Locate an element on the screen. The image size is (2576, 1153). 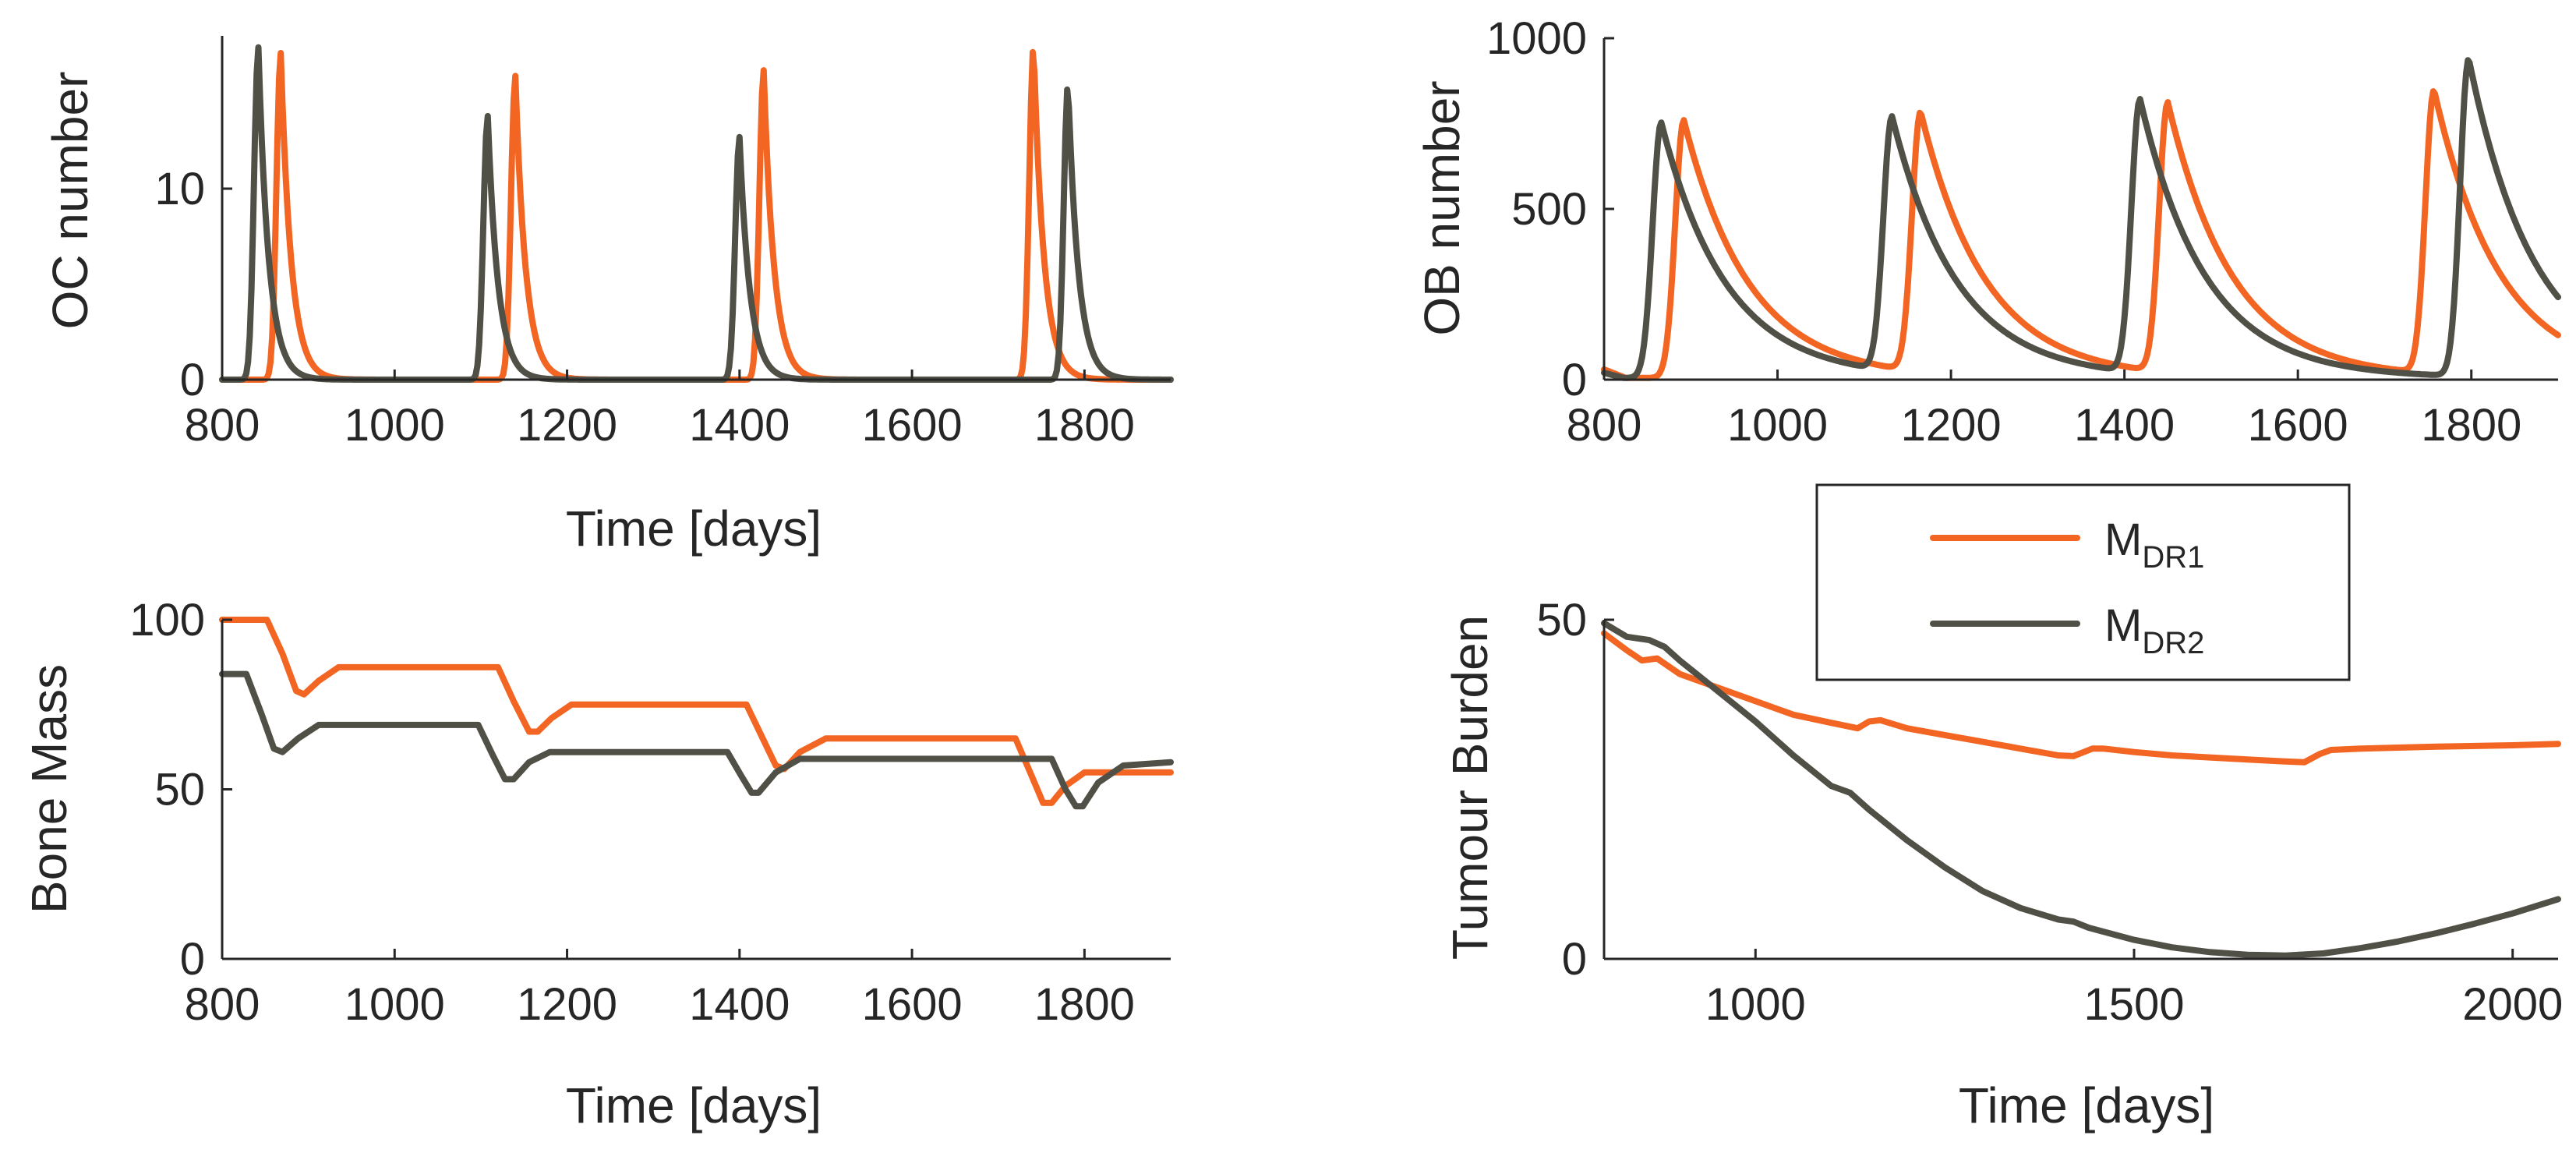
bone-x-tick-label: 1800 is located at coordinates (1084, 1004).